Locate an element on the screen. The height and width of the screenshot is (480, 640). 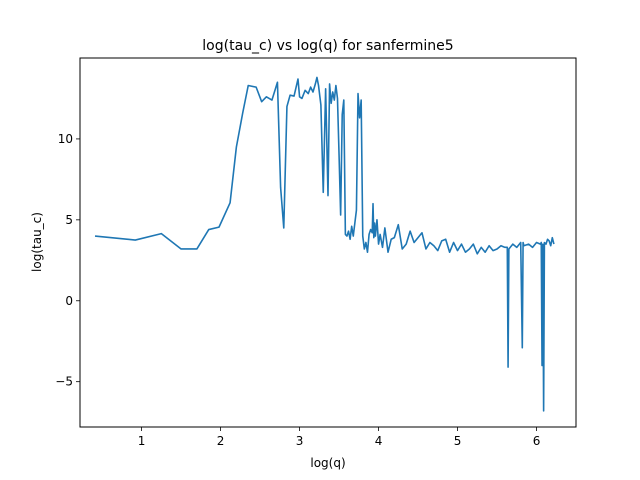
x-axis-ticks: 1 2 3 4 5 6 is located at coordinates (339, 437).